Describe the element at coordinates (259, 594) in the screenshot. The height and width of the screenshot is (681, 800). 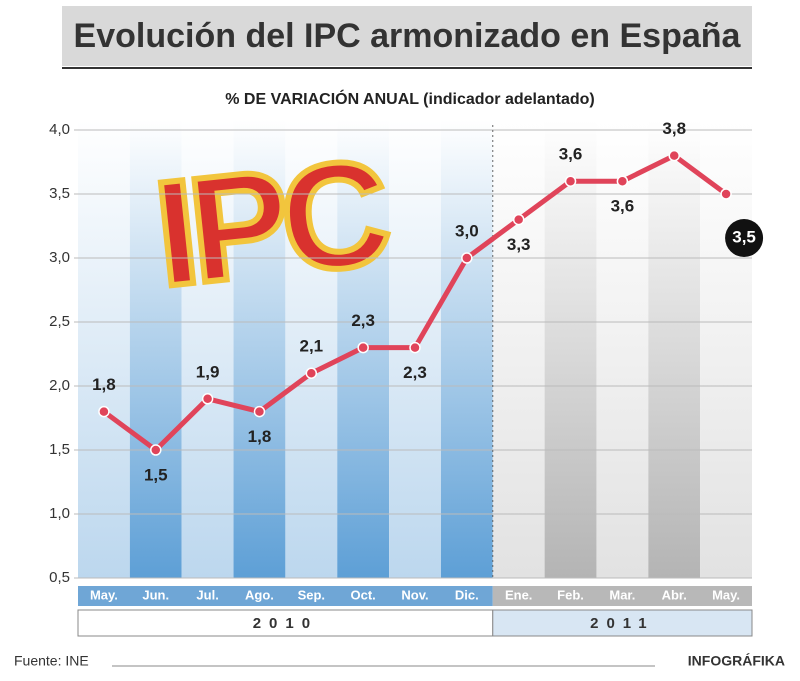
I see `x-tick-label: Ago.` at that location.